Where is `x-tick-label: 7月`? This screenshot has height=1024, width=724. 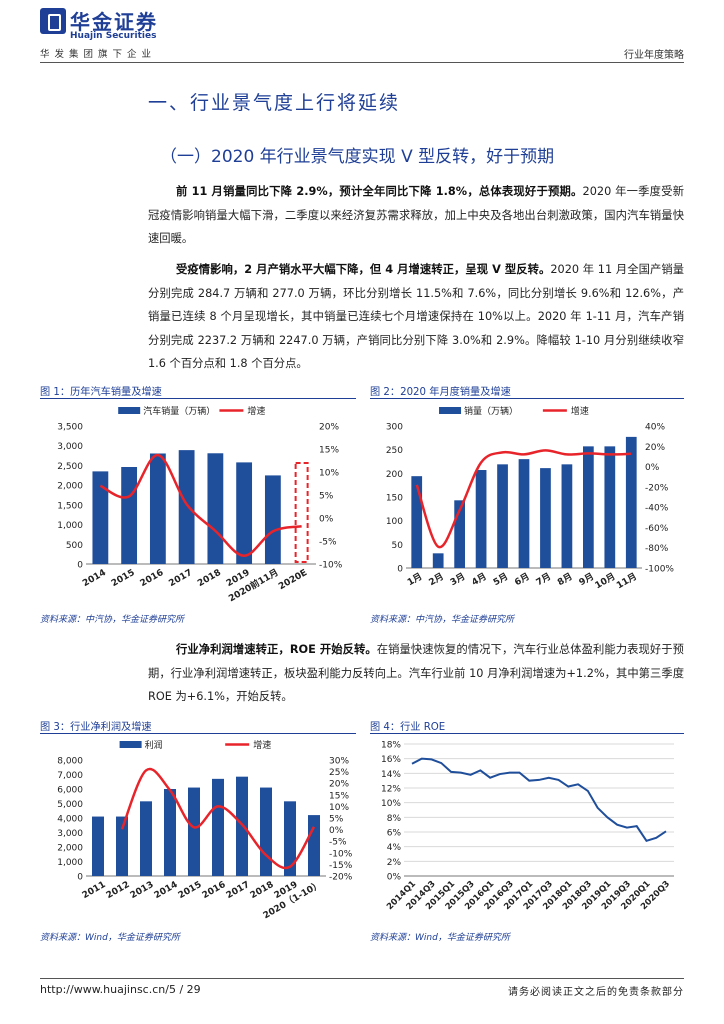
x-tick-label: 7月 is located at coordinates (543, 579).